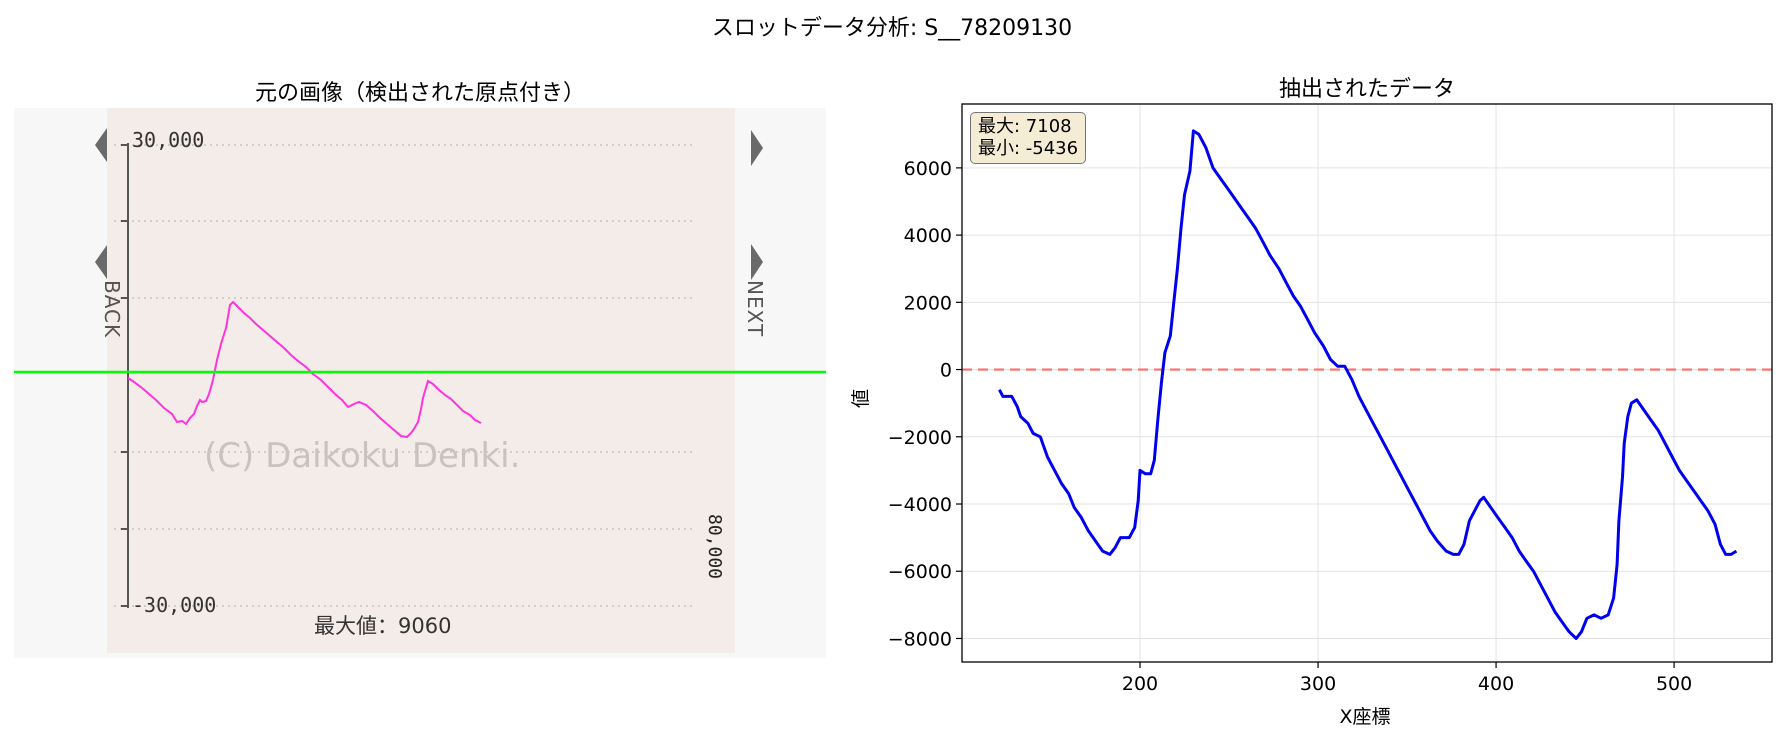 This screenshot has height=740, width=1784. What do you see at coordinates (174, 605) in the screenshot?
I see `orig-y-bottom-label: -30,000` at bounding box center [174, 605].